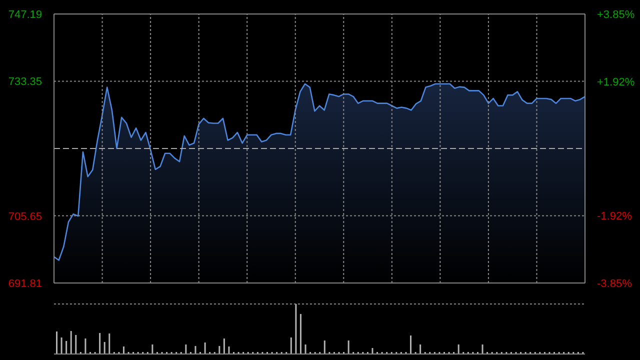  What do you see at coordinates (25, 216) in the screenshot?
I see `y-tick-label: 705.65` at bounding box center [25, 216].